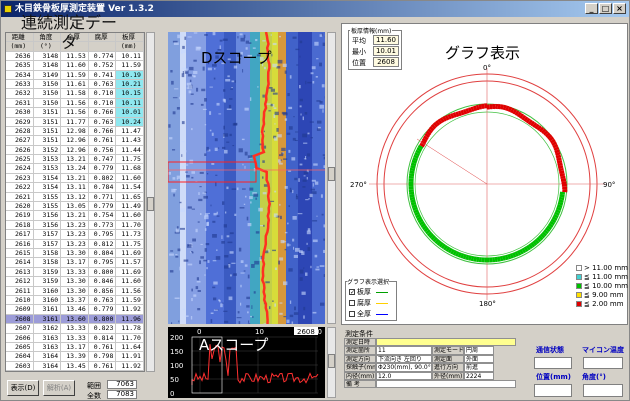 The height and width of the screenshot is (401, 630). Describe the element at coordinates (75, 141) in the screenshot. I see `table-row: 2627 3151 12.96 0.761 11.43` at that location.